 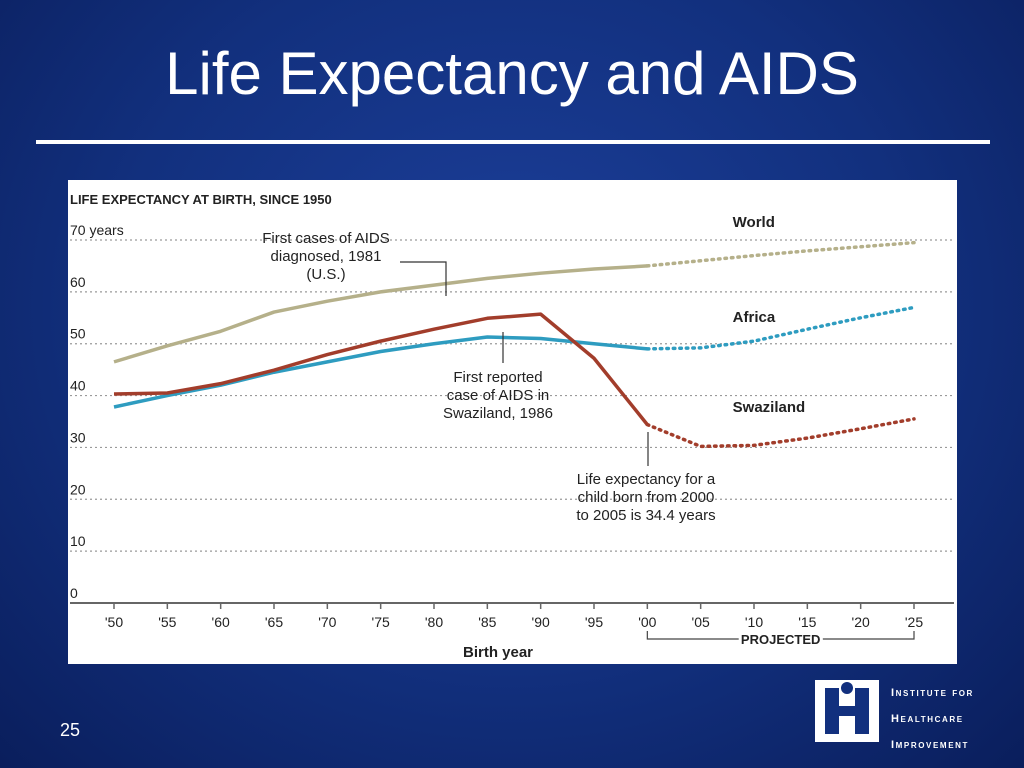 What do you see at coordinates (78, 541) in the screenshot?
I see `y-tick-label: 10` at bounding box center [78, 541].